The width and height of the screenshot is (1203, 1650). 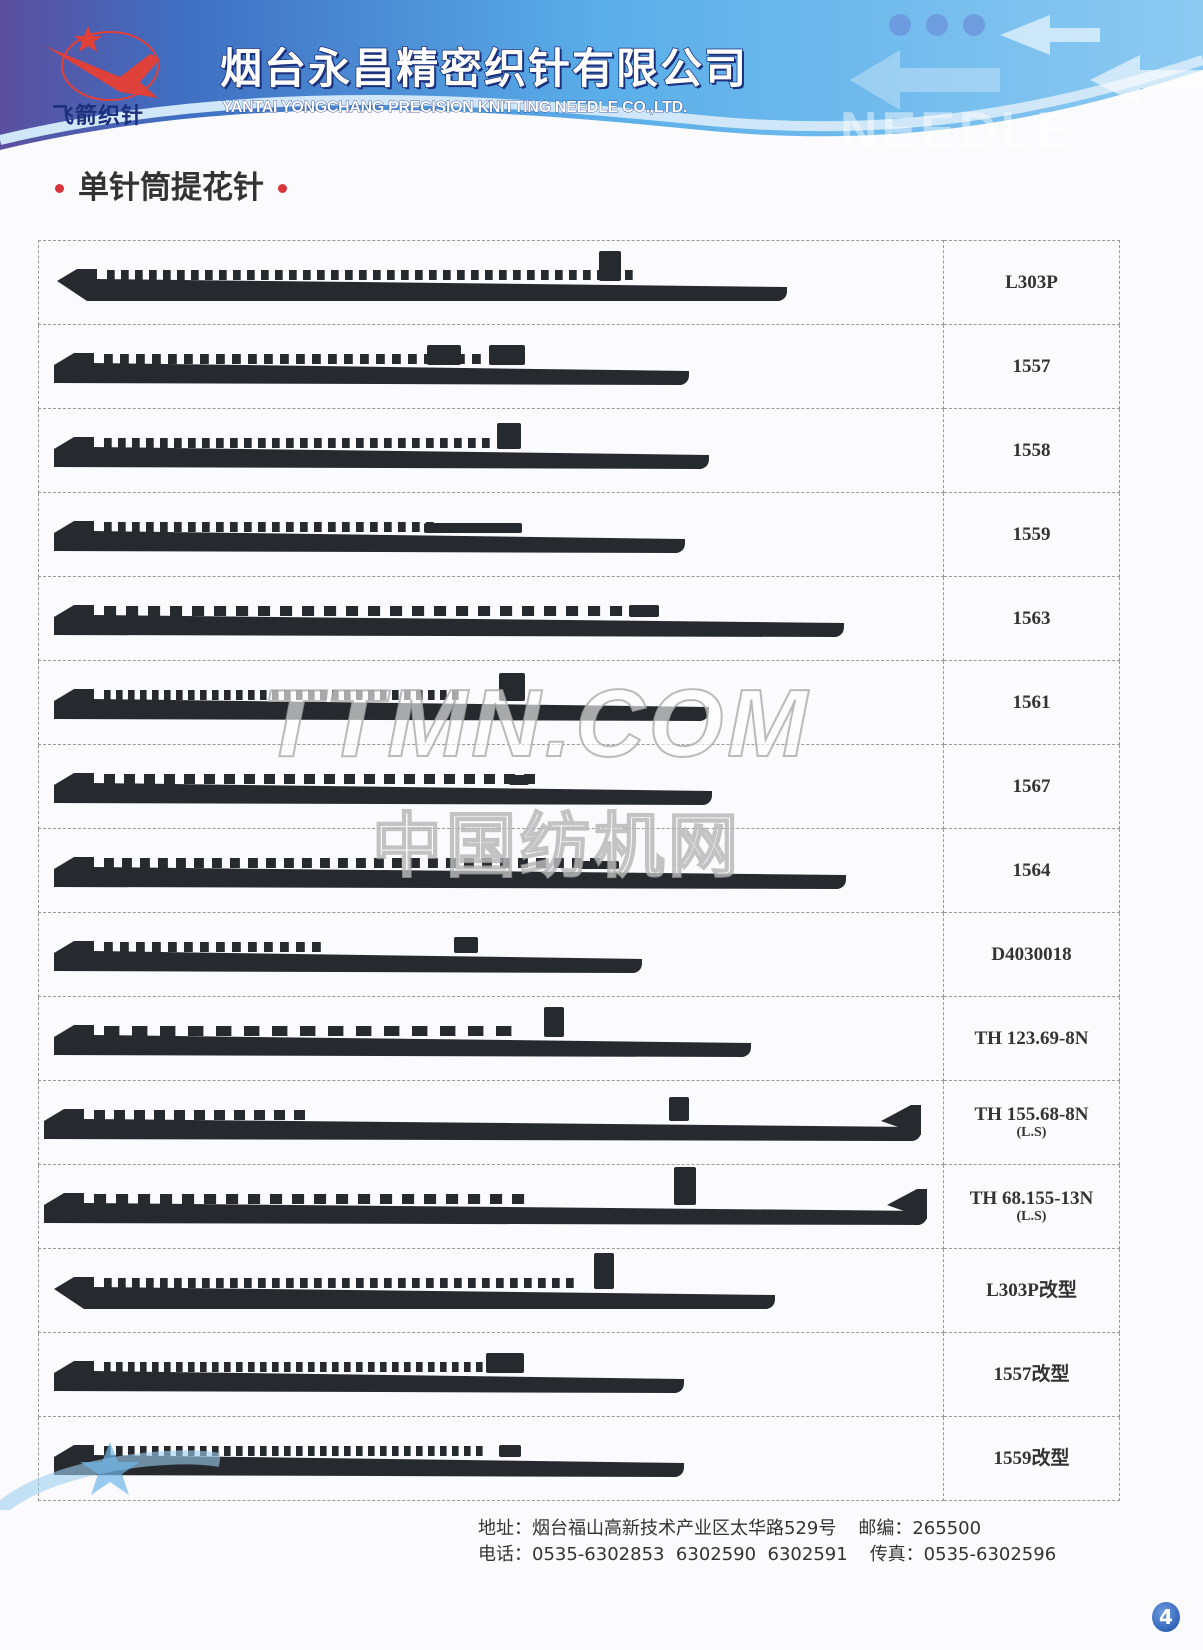 I want to click on footer-address: 地址：烟台福山高新技术产业区太华路529号, so click(x=657, y=1528).